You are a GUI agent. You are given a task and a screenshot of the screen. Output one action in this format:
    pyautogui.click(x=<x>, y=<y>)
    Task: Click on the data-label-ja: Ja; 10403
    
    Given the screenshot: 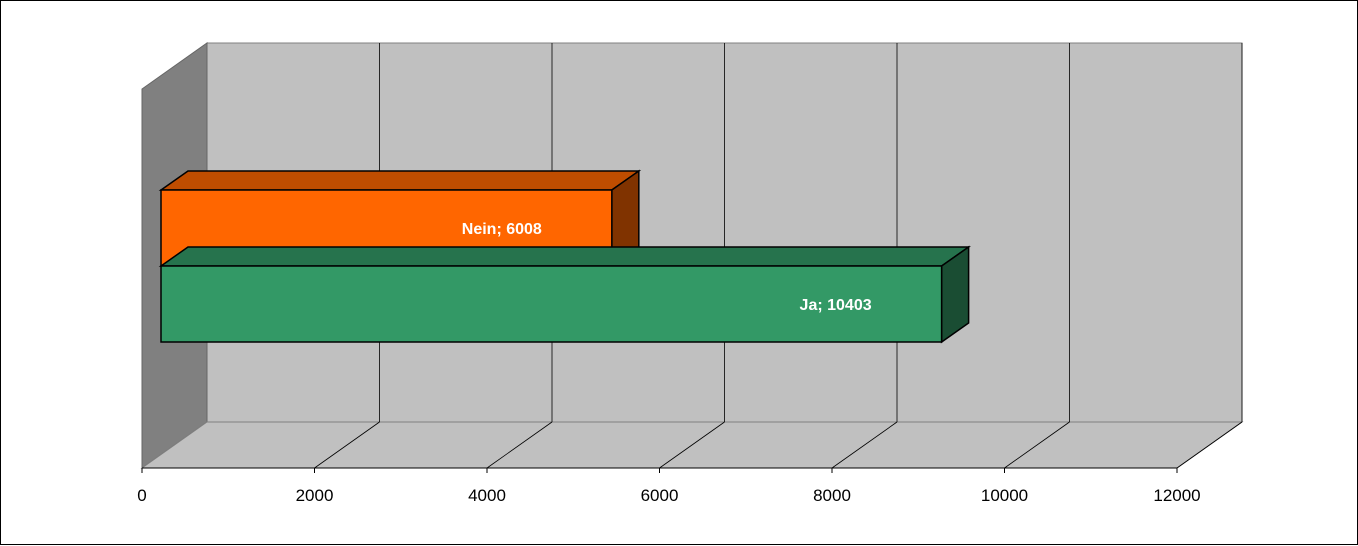 What is the action you would take?
    pyautogui.click(x=836, y=305)
    